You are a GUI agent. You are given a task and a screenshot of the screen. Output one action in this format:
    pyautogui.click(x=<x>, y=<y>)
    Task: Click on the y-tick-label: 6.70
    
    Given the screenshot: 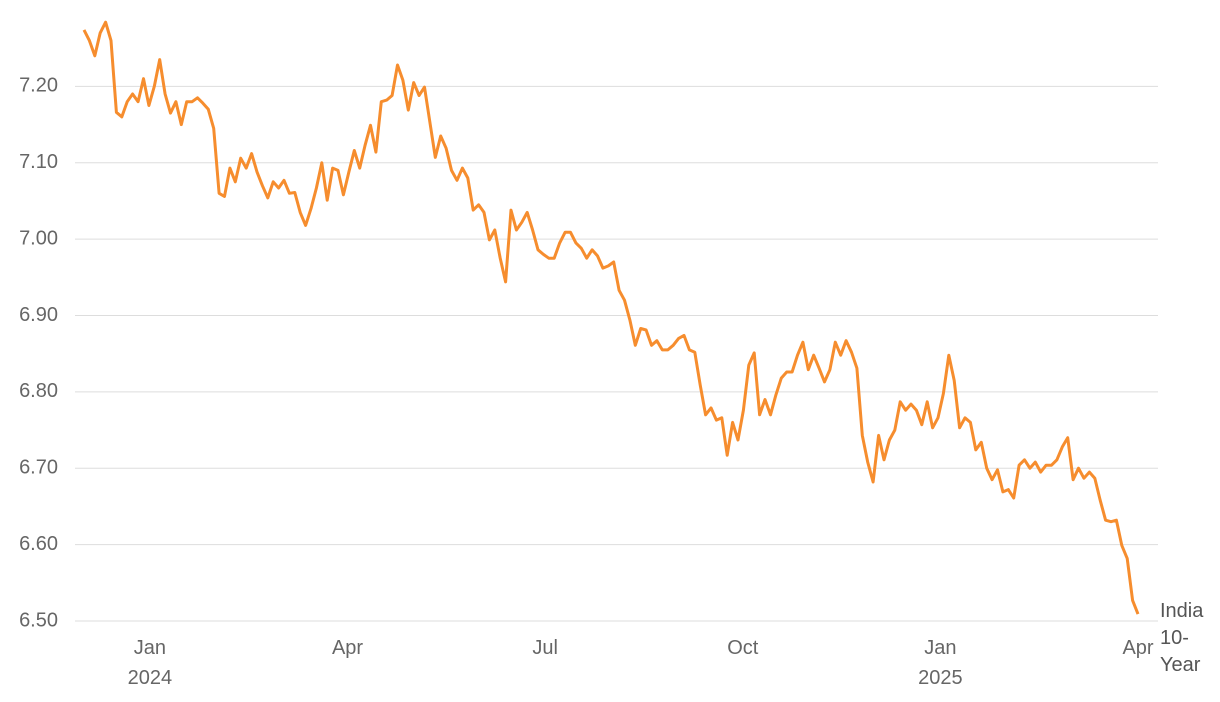 What is the action you would take?
    pyautogui.click(x=38, y=468)
    